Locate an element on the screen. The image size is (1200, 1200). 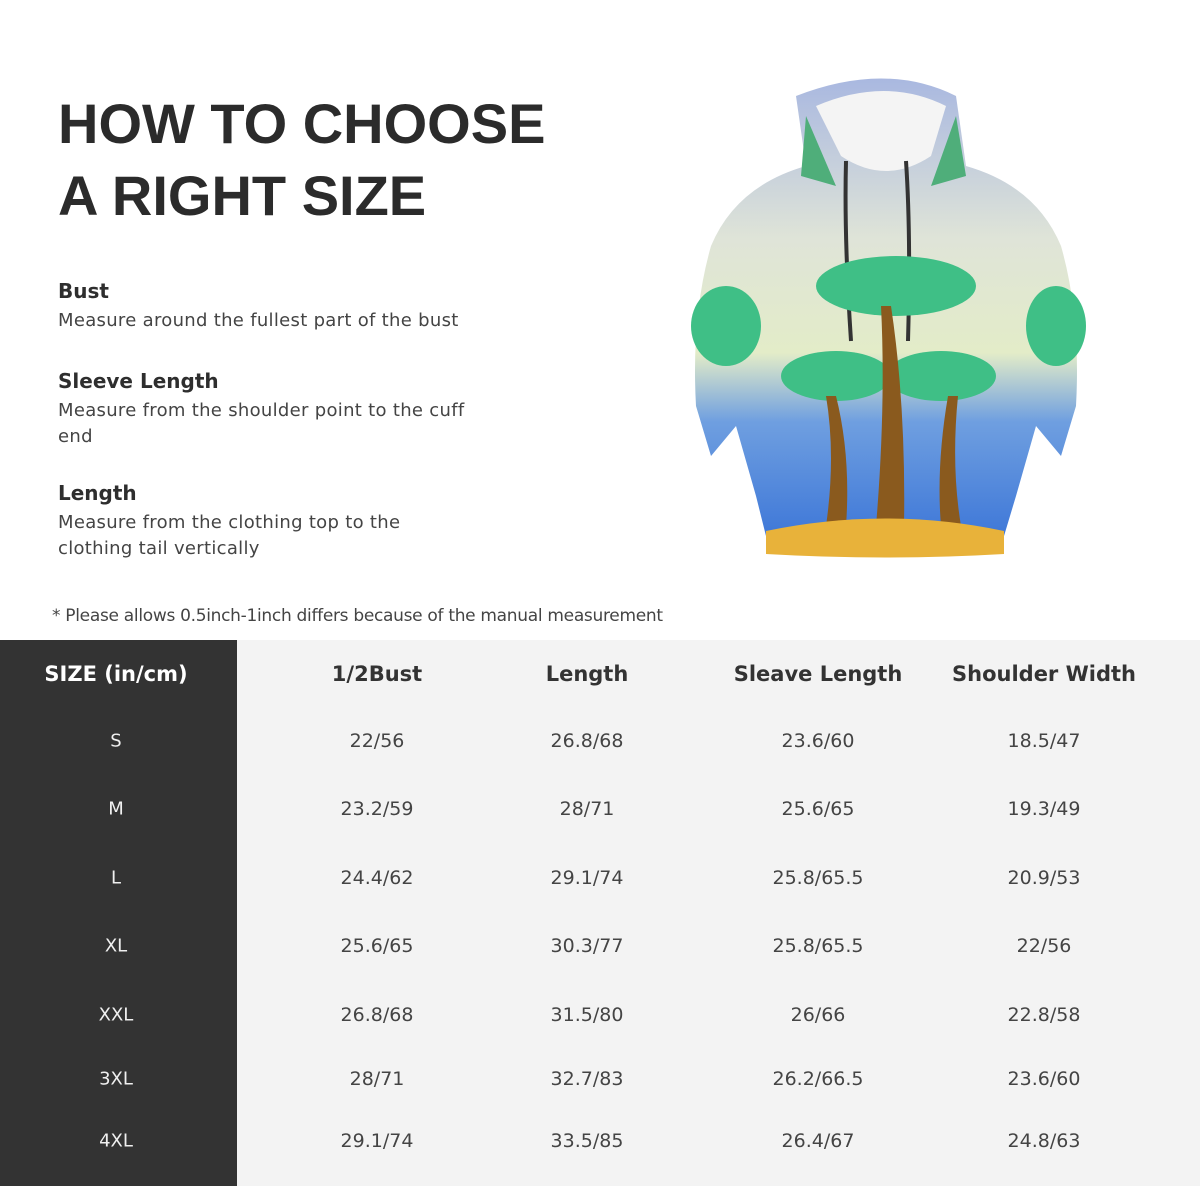
size-label: 4XL is located at coordinates (116, 1141).